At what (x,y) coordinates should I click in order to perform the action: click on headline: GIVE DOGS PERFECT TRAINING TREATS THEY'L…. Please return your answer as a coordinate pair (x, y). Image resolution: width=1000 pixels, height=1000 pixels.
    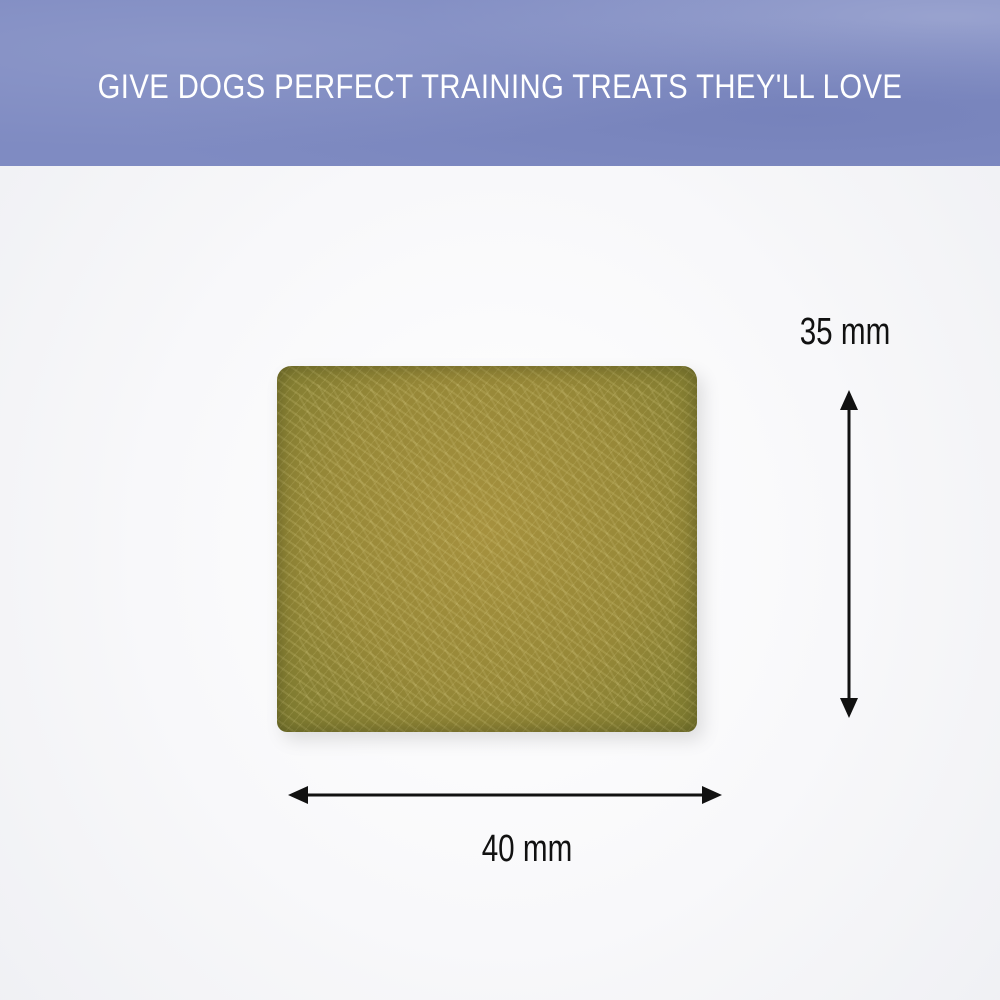
    Looking at the image, I should click on (500, 87).